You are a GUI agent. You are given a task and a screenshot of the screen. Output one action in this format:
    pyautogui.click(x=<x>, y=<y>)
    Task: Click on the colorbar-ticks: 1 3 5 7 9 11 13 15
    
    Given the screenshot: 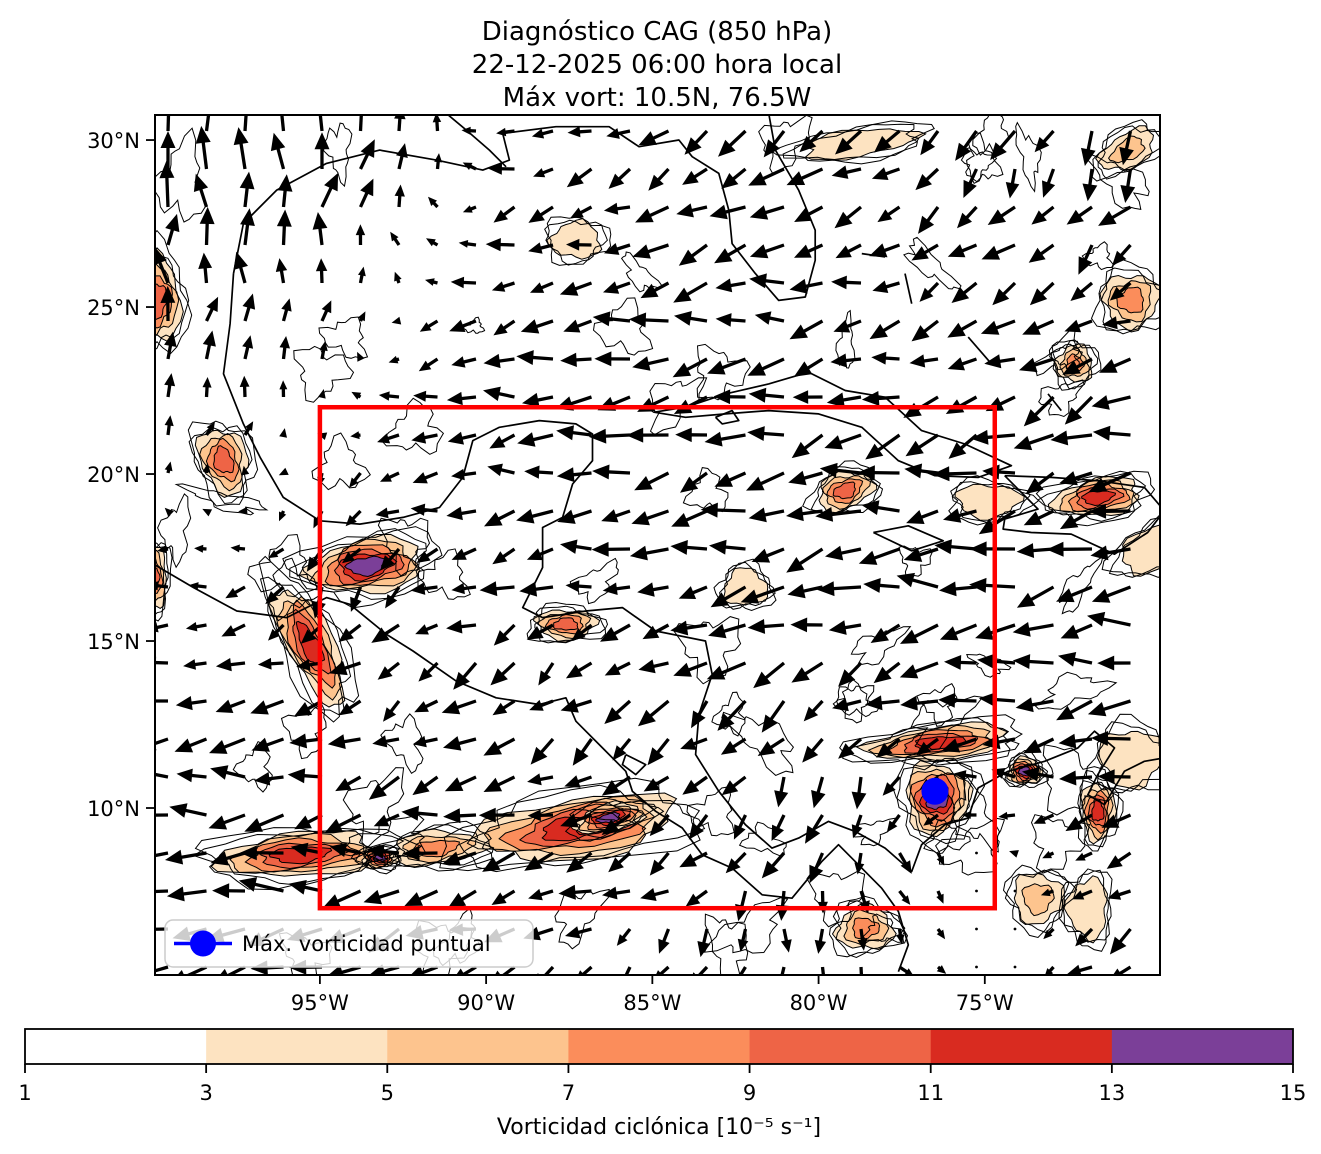 What is the action you would take?
    pyautogui.click(x=662, y=1084)
    